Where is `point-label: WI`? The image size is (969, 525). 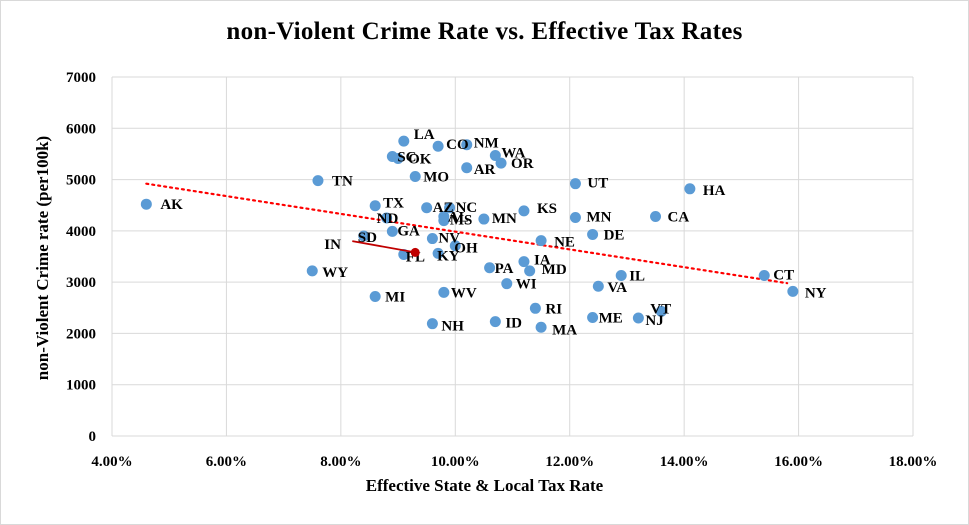 point-label: WI is located at coordinates (526, 285).